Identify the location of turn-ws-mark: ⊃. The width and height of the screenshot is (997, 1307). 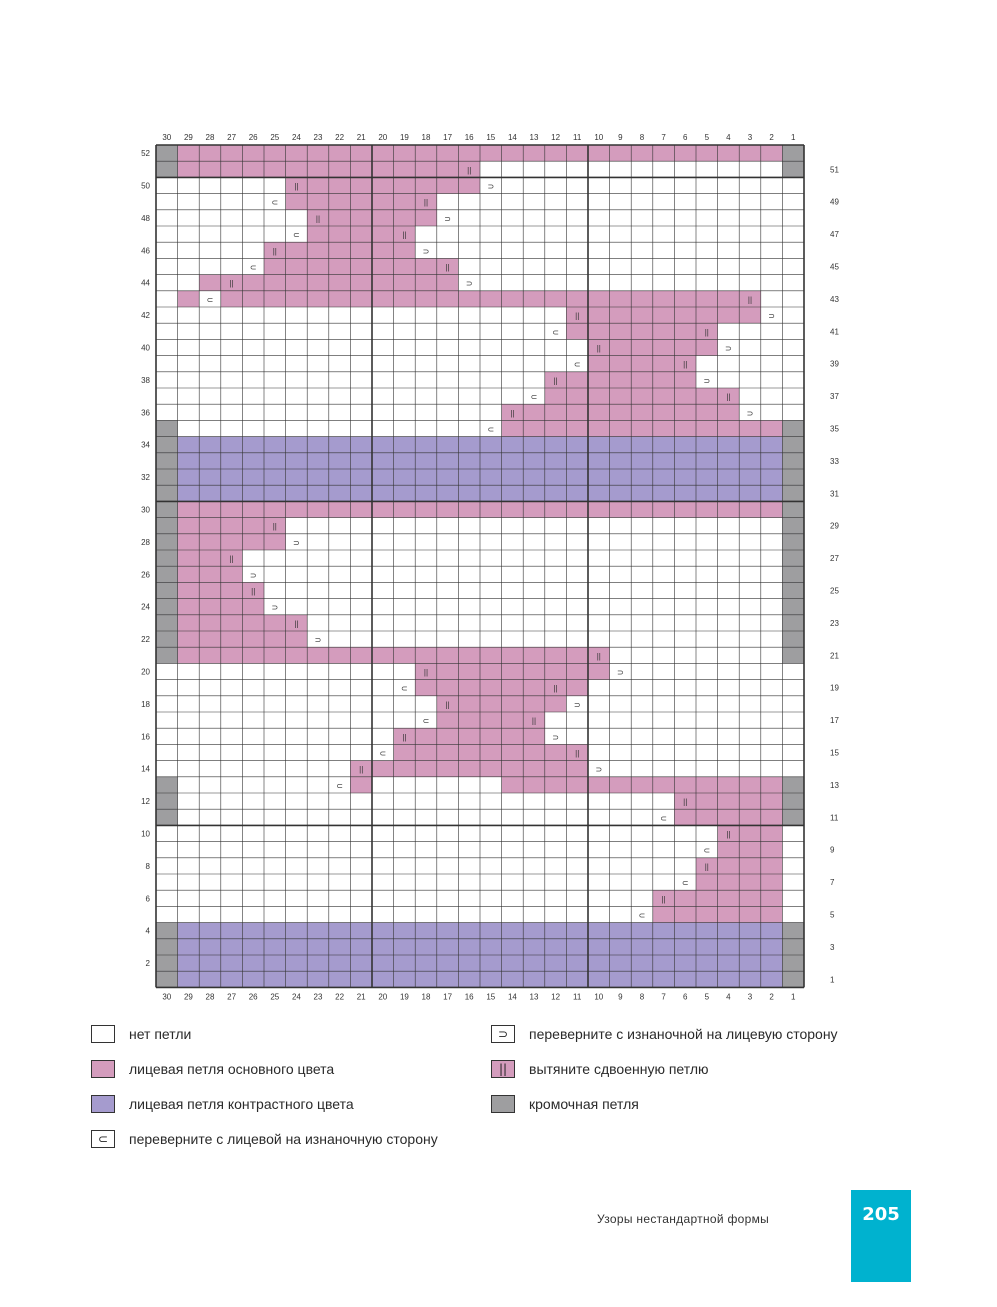
(728, 348).